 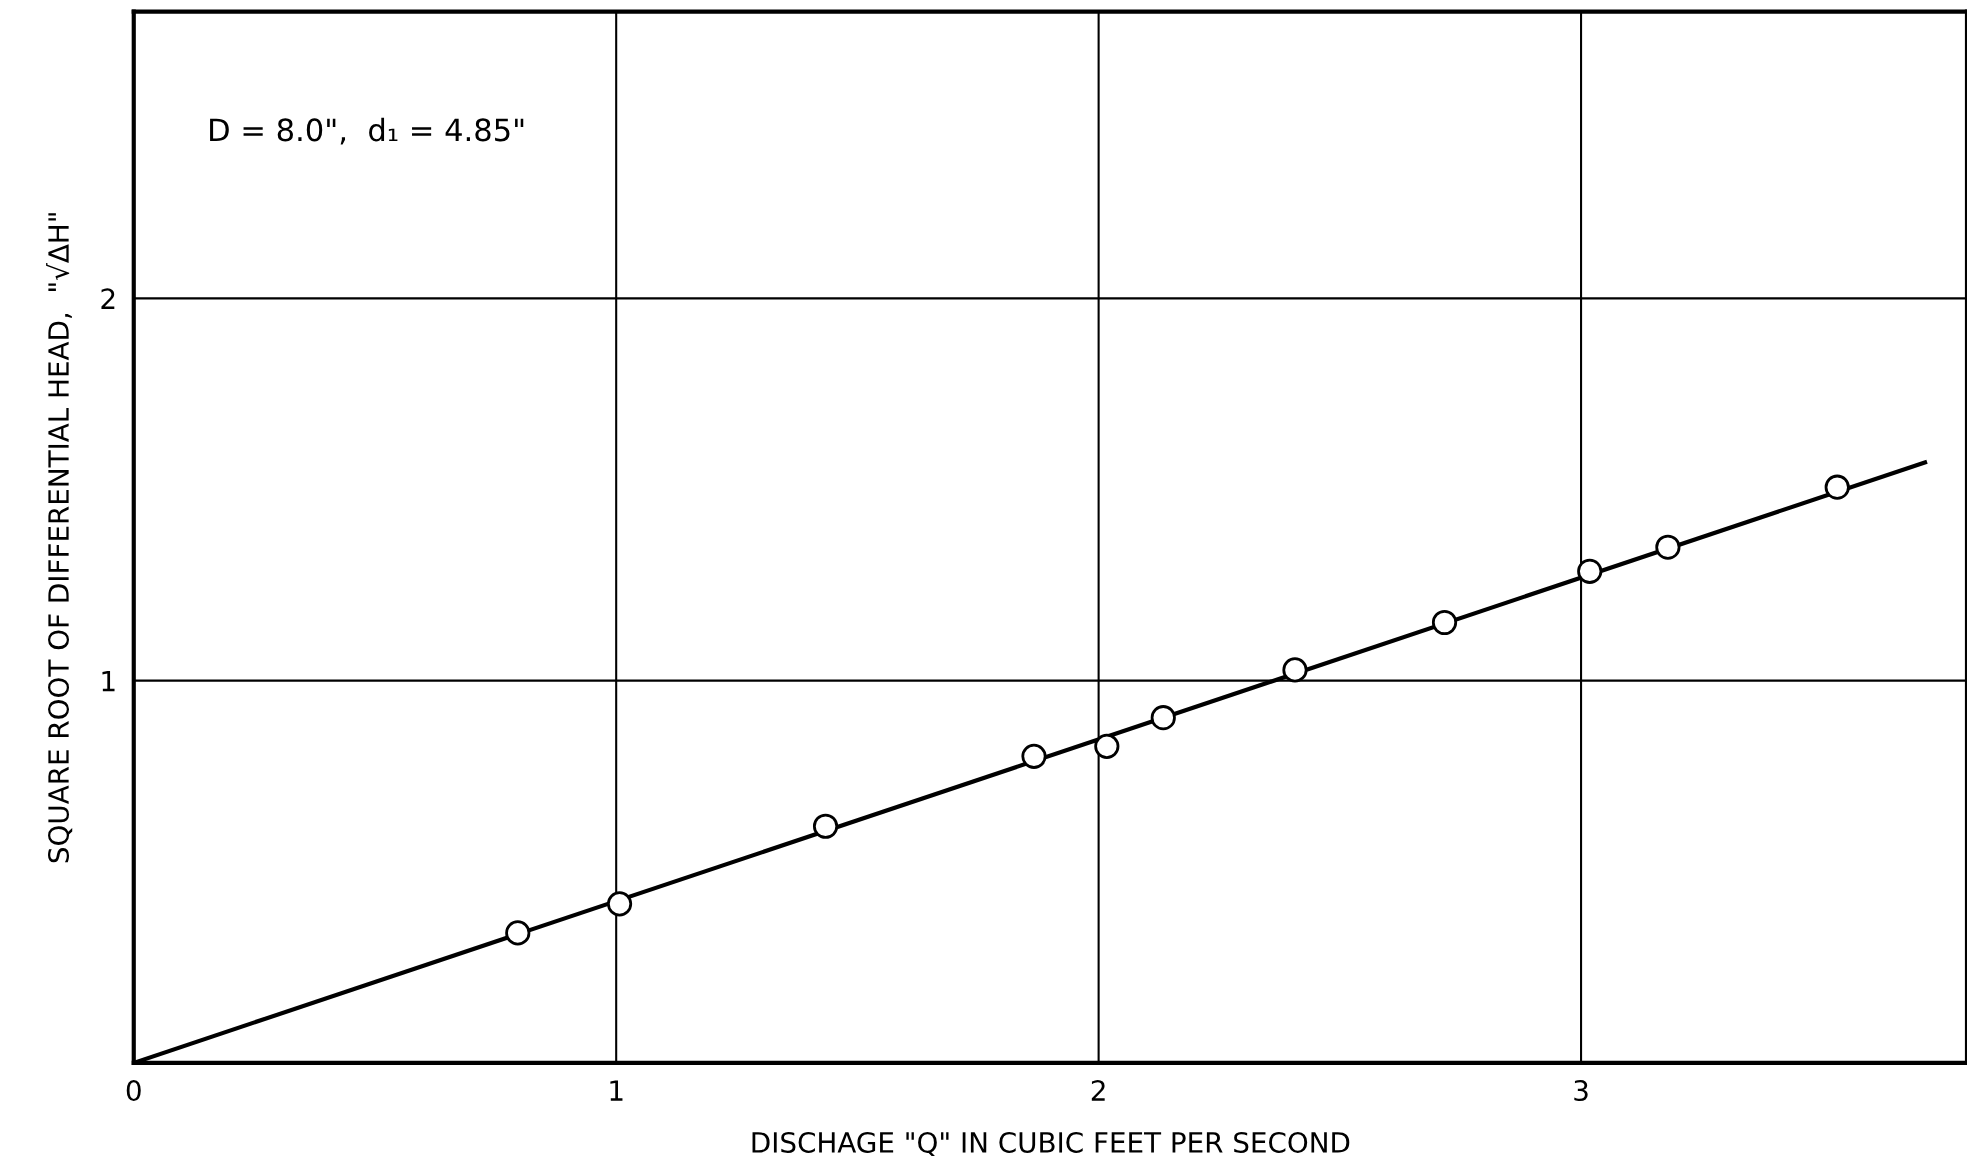 What do you see at coordinates (59, 538) in the screenshot?
I see `y-axis-title: SQUARE ROOT OF DIFFERENTIAL HEAD, "√ΔH"` at bounding box center [59, 538].